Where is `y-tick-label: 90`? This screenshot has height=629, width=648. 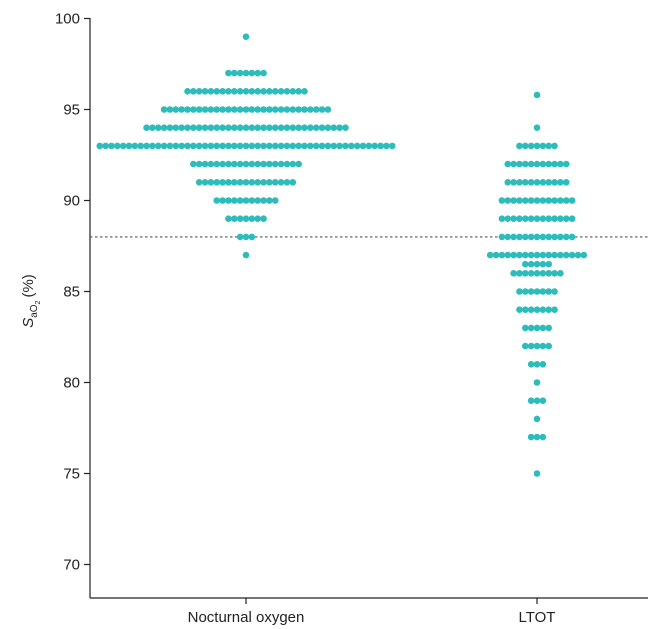
y-tick-label: 90 is located at coordinates (71, 201).